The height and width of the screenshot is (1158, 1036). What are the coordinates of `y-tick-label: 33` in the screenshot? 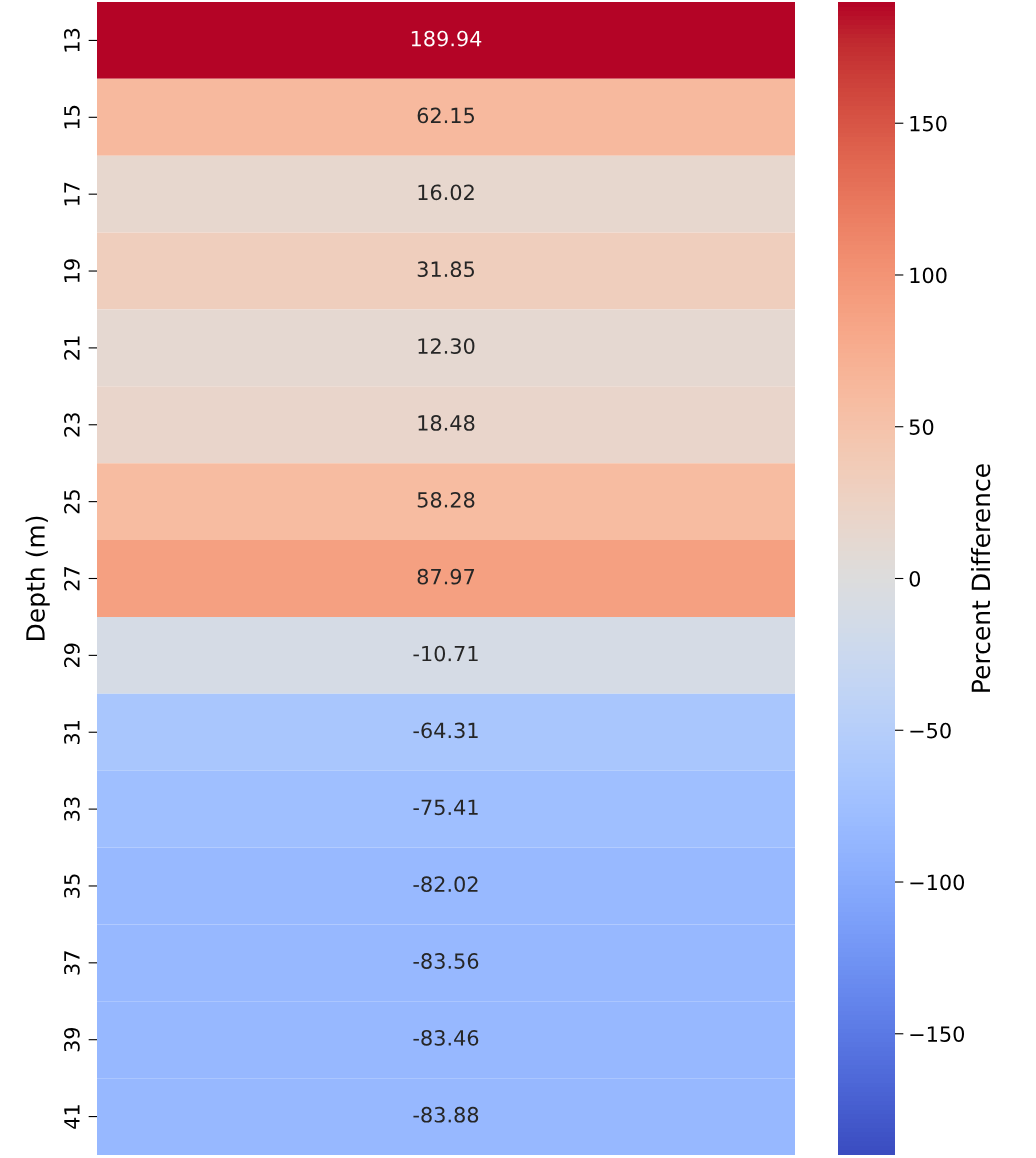 It's located at (72, 809).